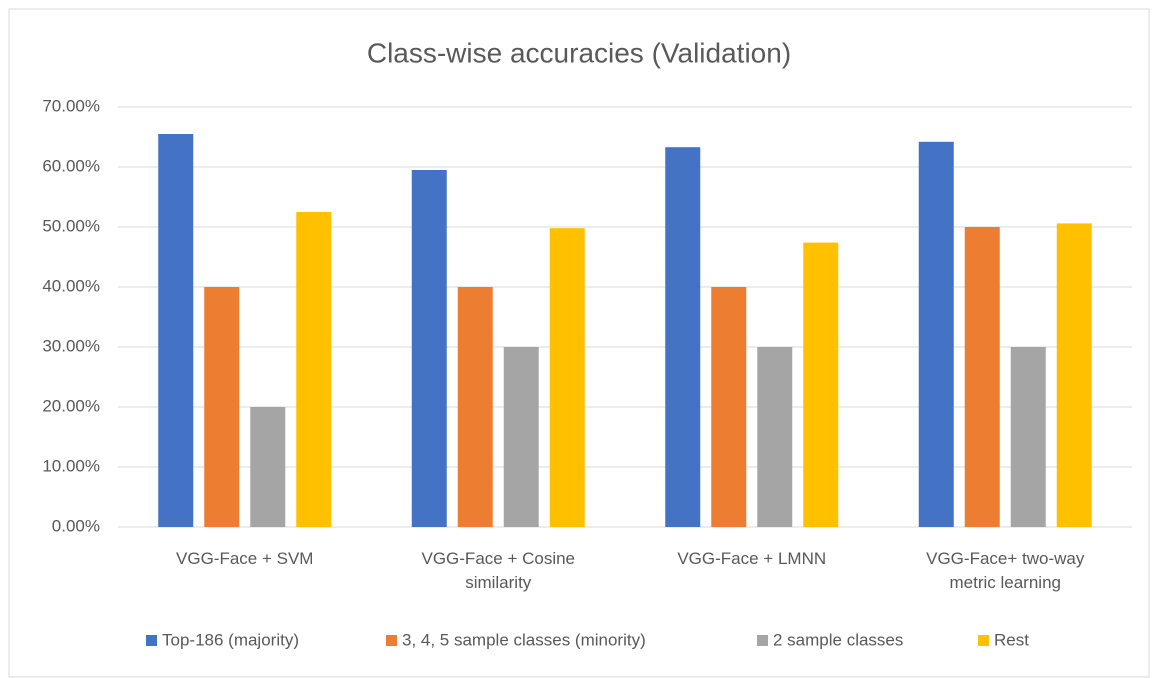 Image resolution: width=1158 pixels, height=678 pixels. What do you see at coordinates (498, 570) in the screenshot?
I see `x-tick-label: VGG-Face + Cosine similarity` at bounding box center [498, 570].